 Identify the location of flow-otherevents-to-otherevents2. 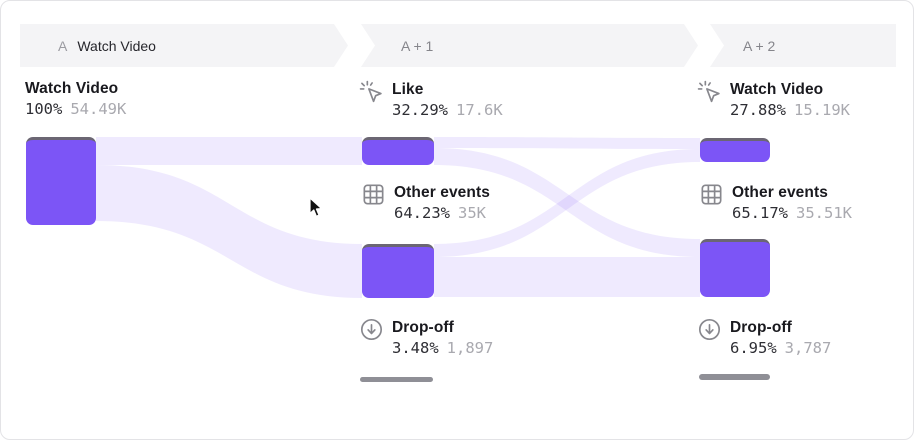
(567, 277).